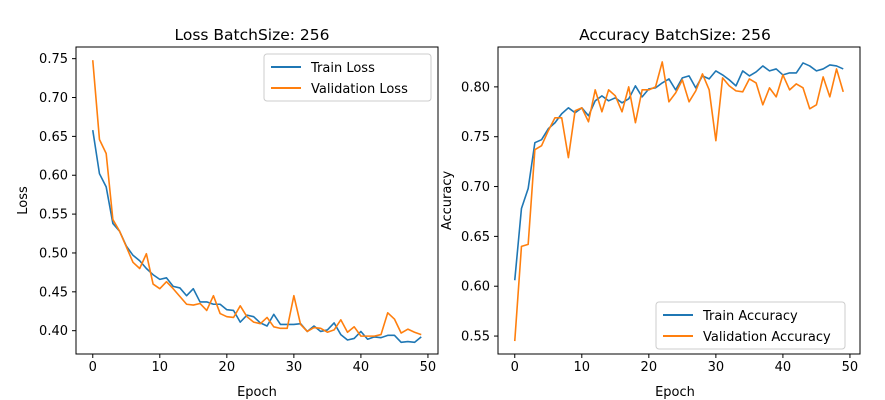 This screenshot has width=885, height=400. What do you see at coordinates (257, 392) in the screenshot?
I see `loss-chart-xlabel: Epoch` at bounding box center [257, 392].